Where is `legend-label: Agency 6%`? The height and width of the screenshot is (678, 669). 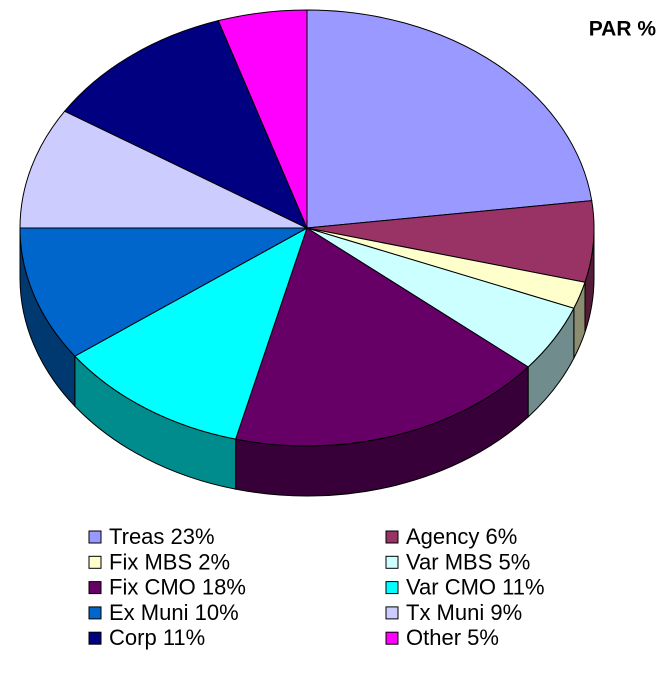
legend-label: Agency 6% is located at coordinates (461, 536).